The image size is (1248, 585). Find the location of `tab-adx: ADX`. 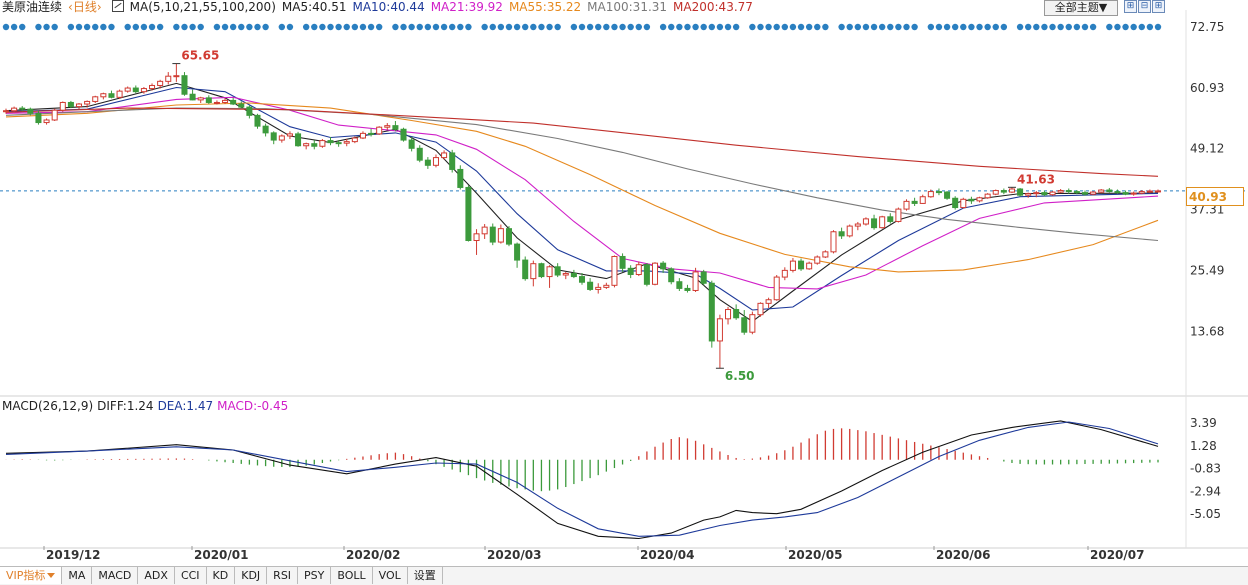

tab-adx: ADX is located at coordinates (156, 575).